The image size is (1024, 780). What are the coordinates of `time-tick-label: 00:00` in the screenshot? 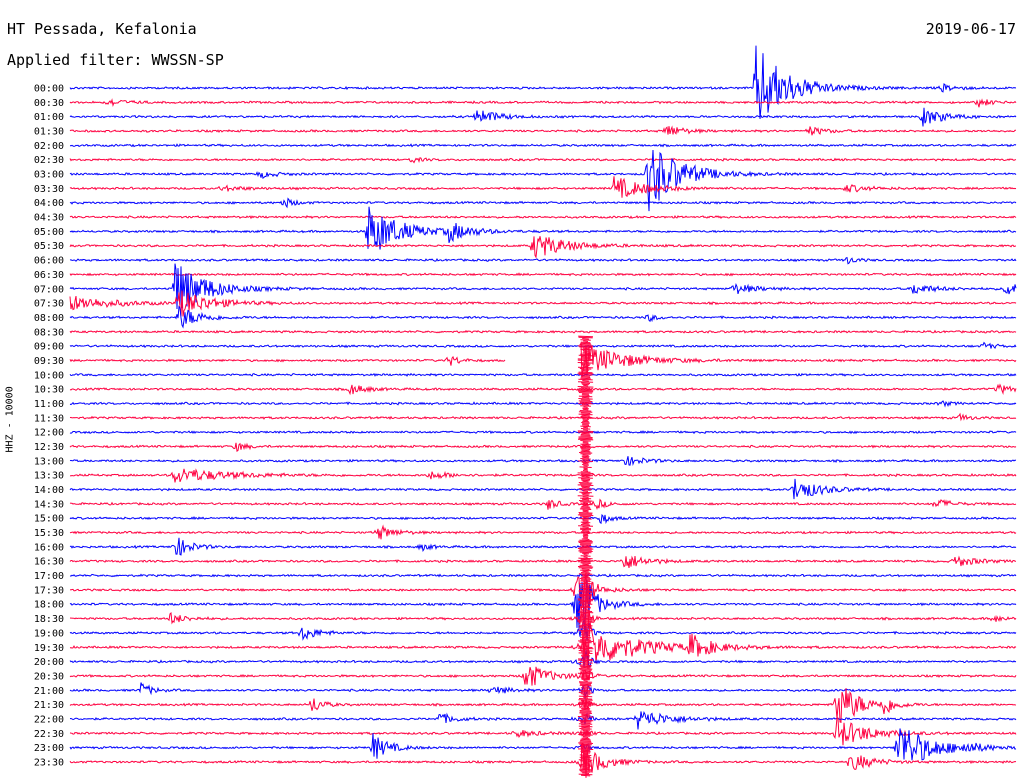 It's located at (49, 89).